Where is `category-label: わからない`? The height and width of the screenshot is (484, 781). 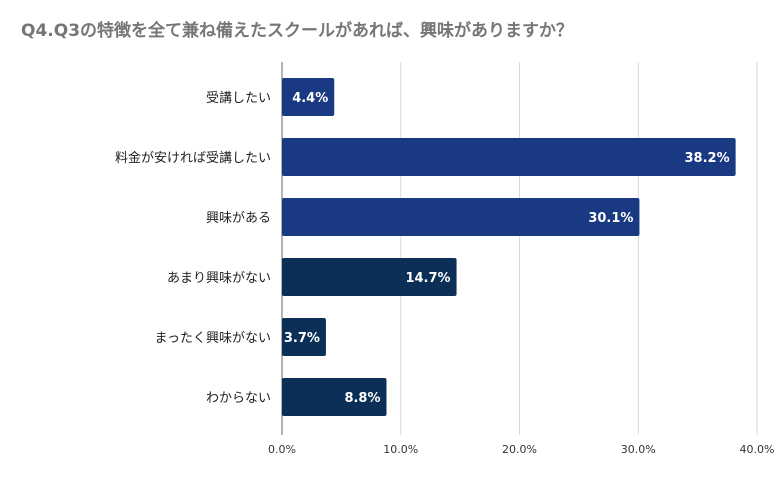 category-label: わからない is located at coordinates (238, 398).